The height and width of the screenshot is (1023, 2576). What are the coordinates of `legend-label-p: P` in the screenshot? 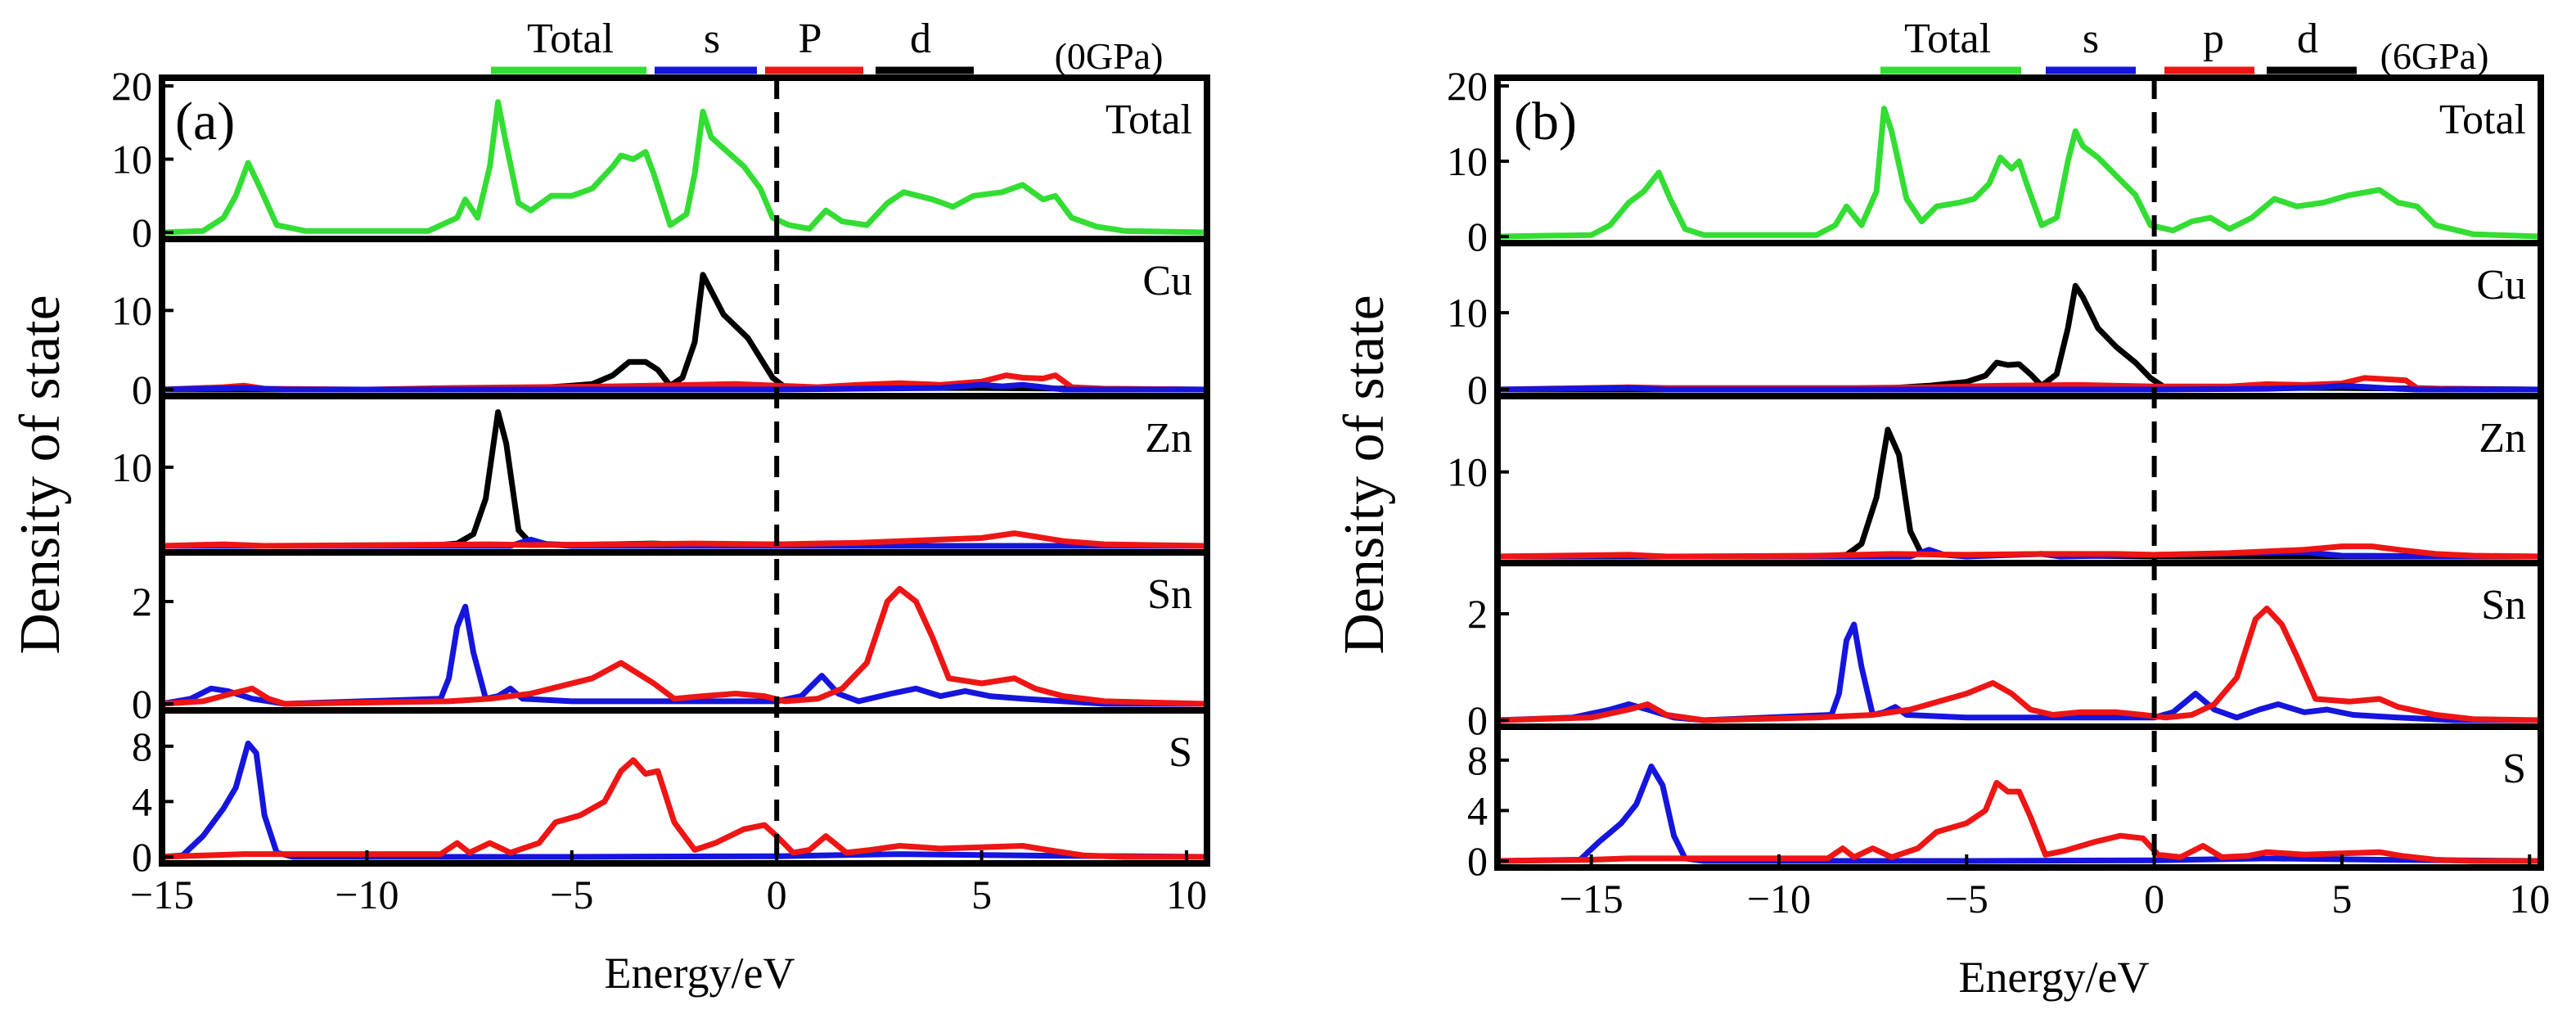 It's located at (811, 39).